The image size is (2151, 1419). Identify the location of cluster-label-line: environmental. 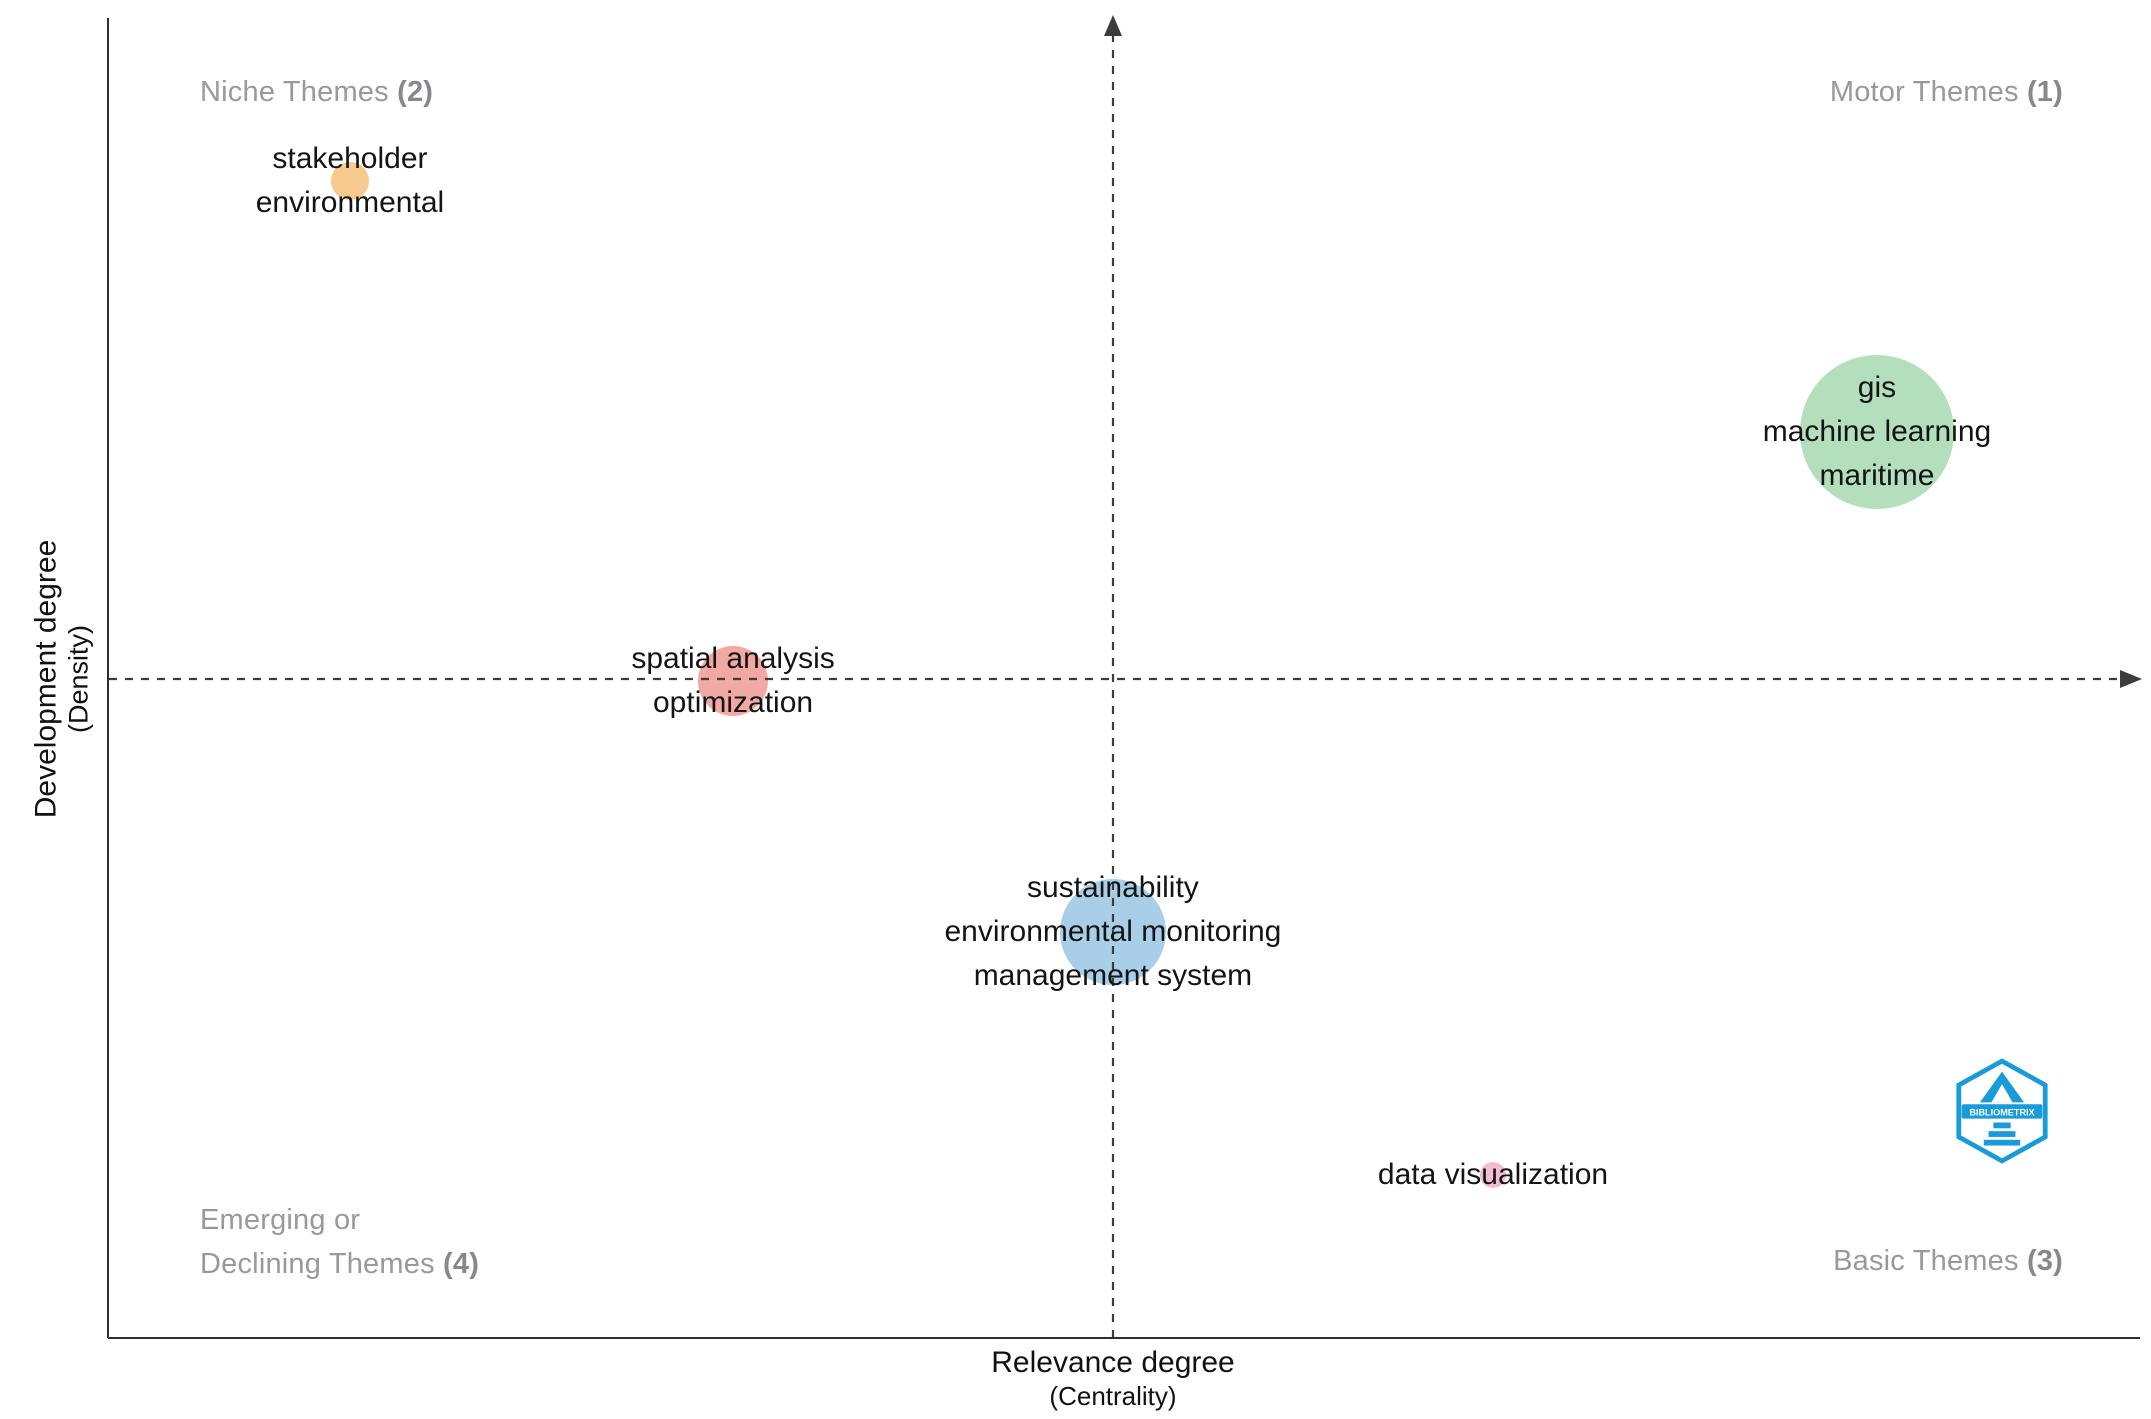
(350, 203).